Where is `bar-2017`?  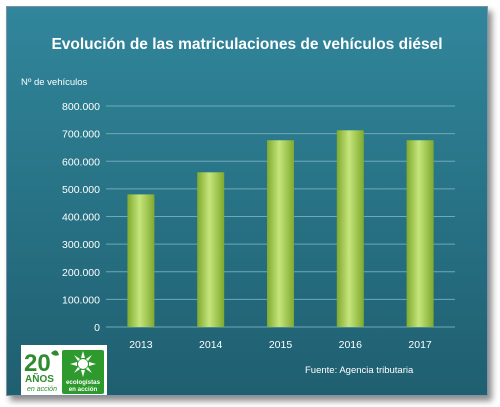 bar-2017 is located at coordinates (420, 233).